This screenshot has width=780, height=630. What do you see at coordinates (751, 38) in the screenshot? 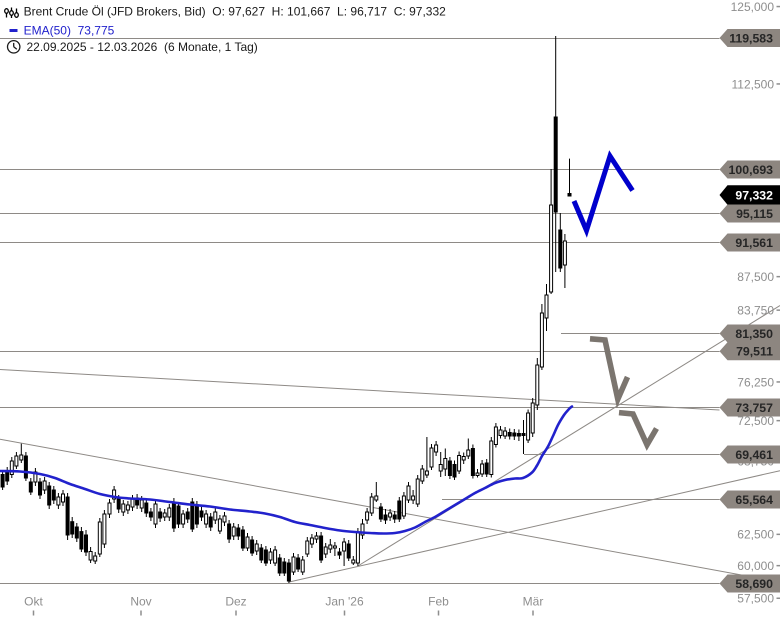
I see `svg-text: 119,583` at bounding box center [751, 38].